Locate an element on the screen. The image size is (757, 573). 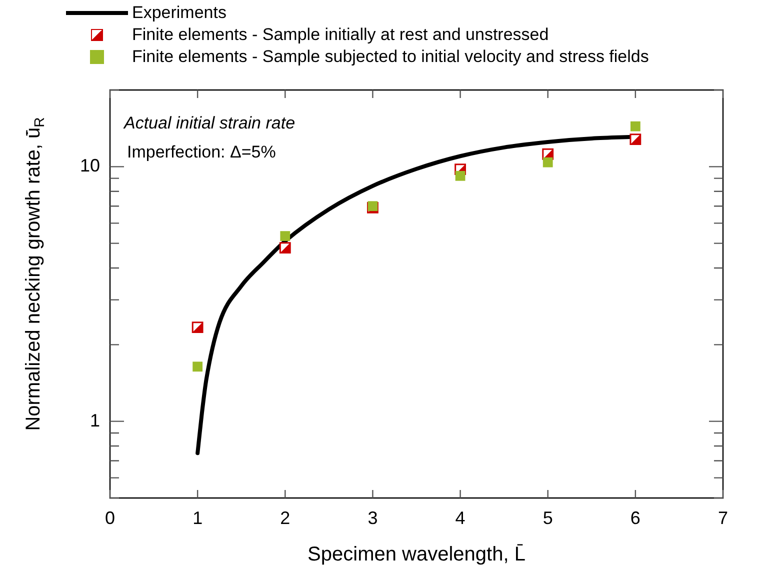
y-tick-label: 10 is located at coordinates (90, 166).